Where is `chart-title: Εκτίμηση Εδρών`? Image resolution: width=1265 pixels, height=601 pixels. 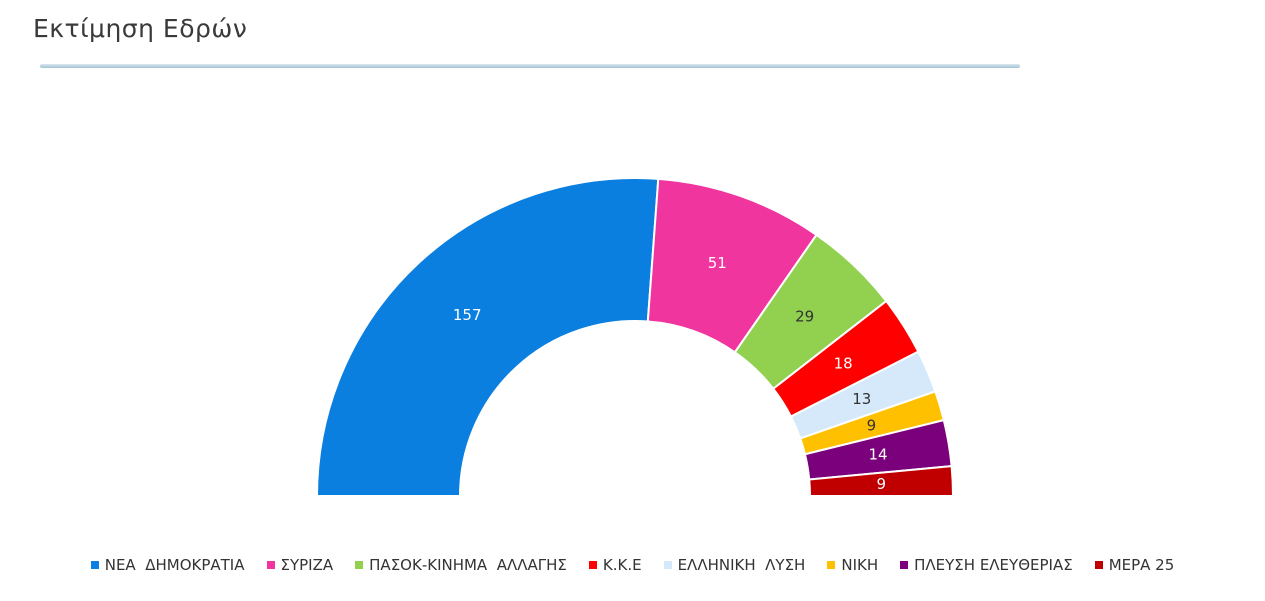 chart-title: Εκτίμηση Εδρών is located at coordinates (140, 28).